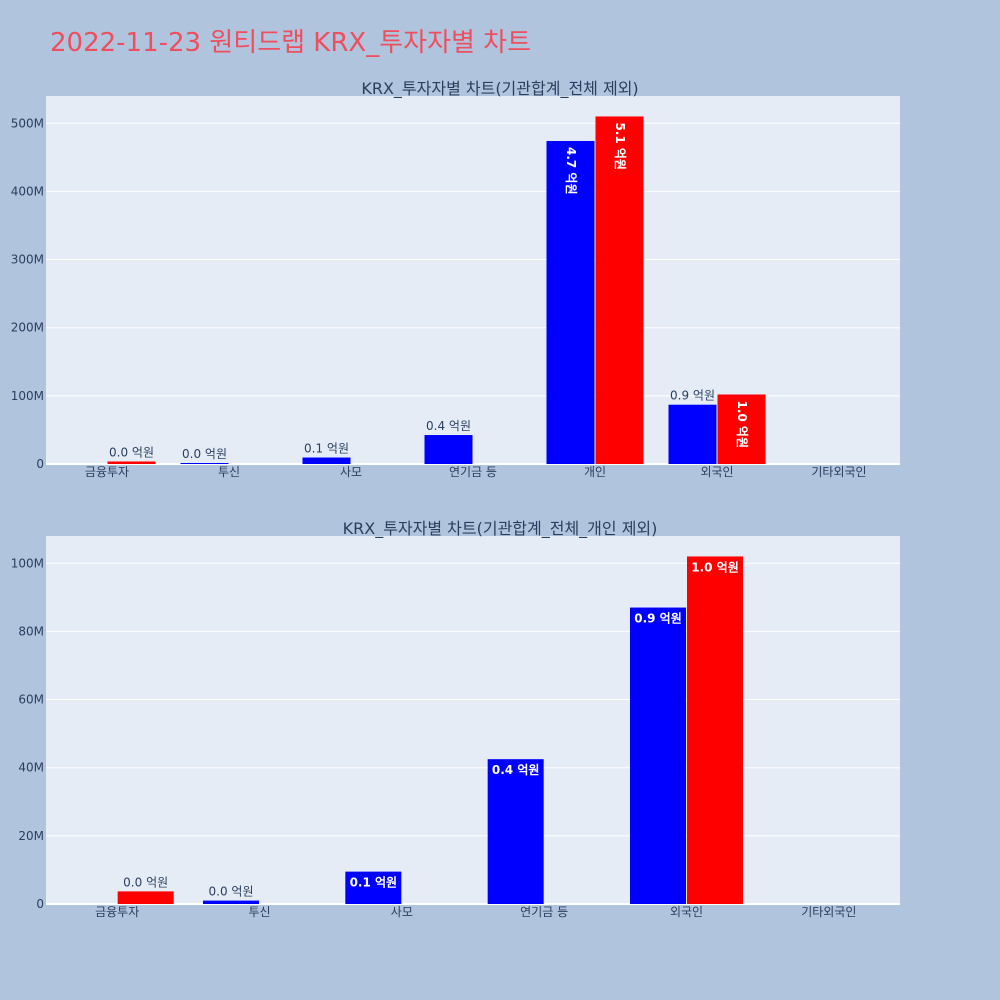 Image resolution: width=1000 pixels, height=1000 pixels. What do you see at coordinates (571, 171) in the screenshot?
I see `data-label: 4.7 억원` at bounding box center [571, 171].